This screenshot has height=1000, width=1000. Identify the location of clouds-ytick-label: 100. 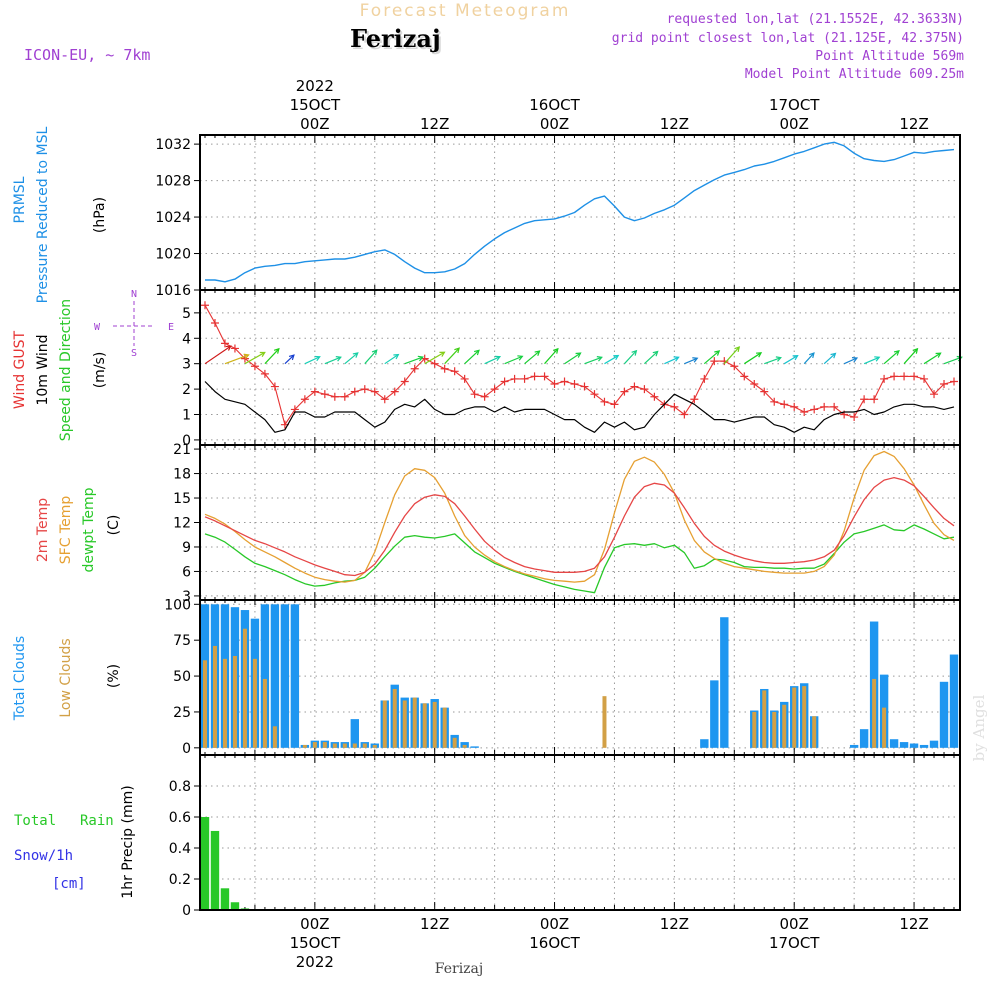
(177, 605).